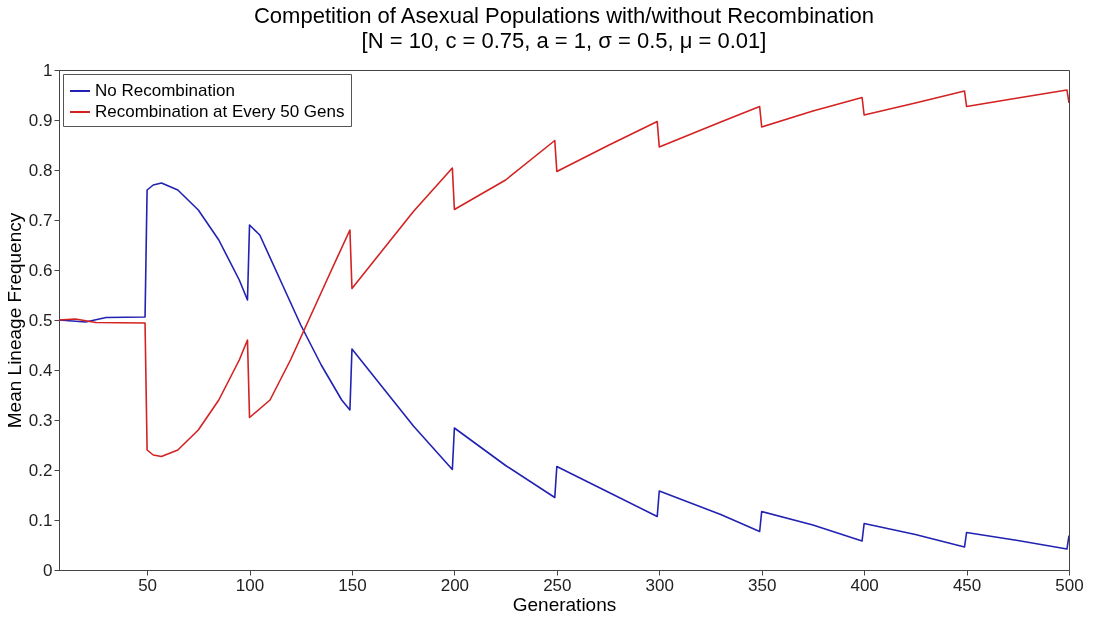 This screenshot has height=634, width=1107. What do you see at coordinates (14, 320) in the screenshot?
I see `y-axis-title: Mean Lineage Frequency` at bounding box center [14, 320].